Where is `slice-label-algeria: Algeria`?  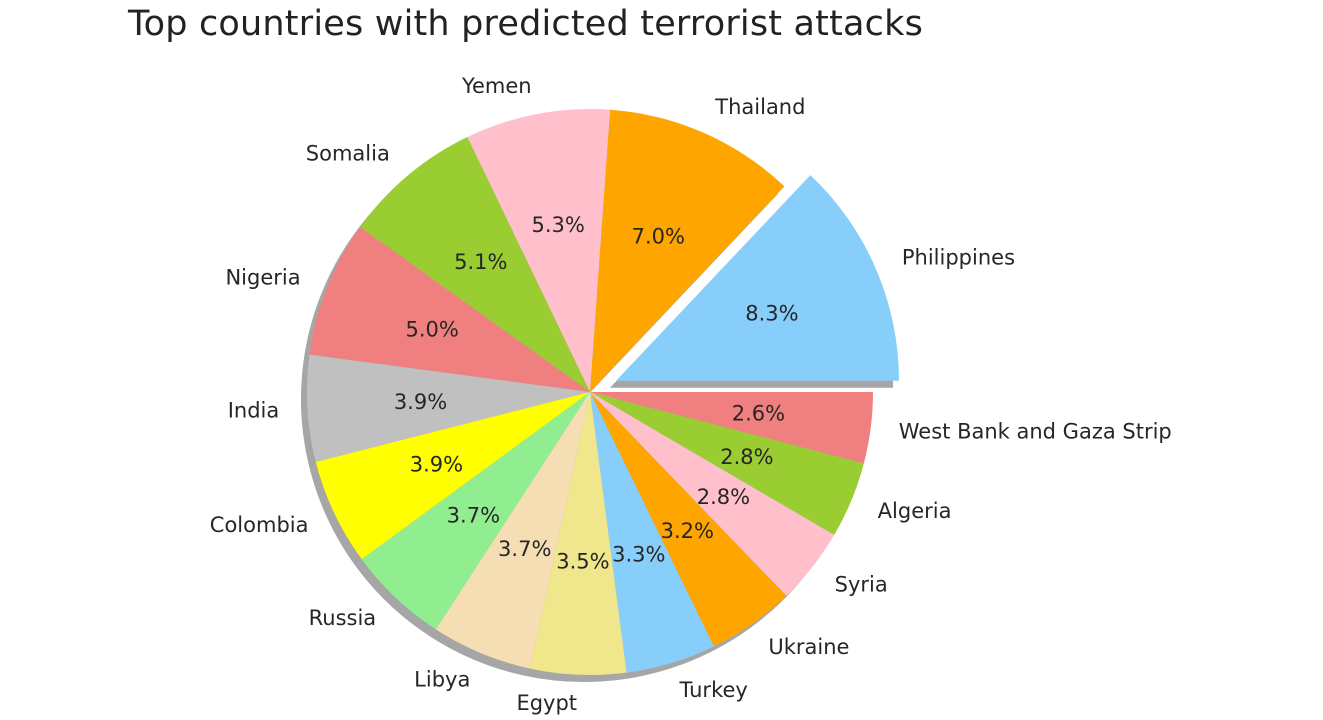 slice-label-algeria: Algeria is located at coordinates (915, 511).